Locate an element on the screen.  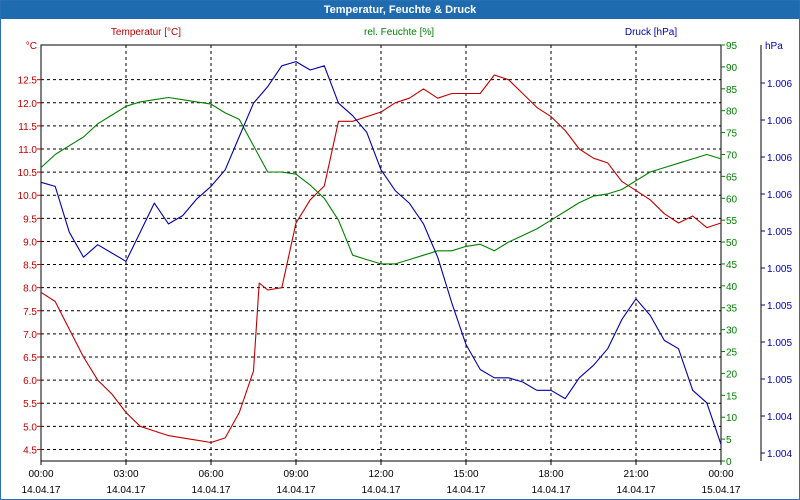
legend-temperature: Temperatur [°C] is located at coordinates (146, 32).